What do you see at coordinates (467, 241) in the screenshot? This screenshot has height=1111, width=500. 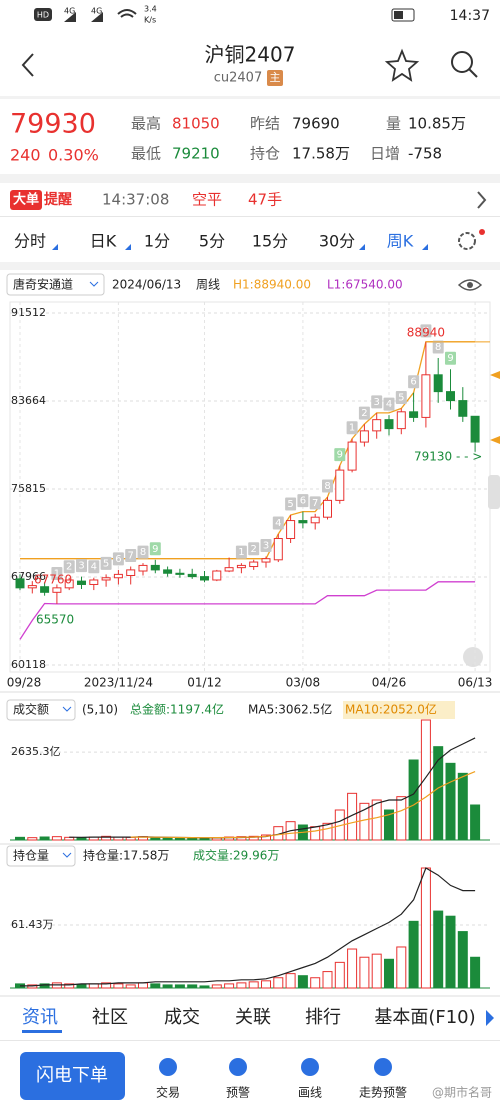 I see `settings-button` at bounding box center [467, 241].